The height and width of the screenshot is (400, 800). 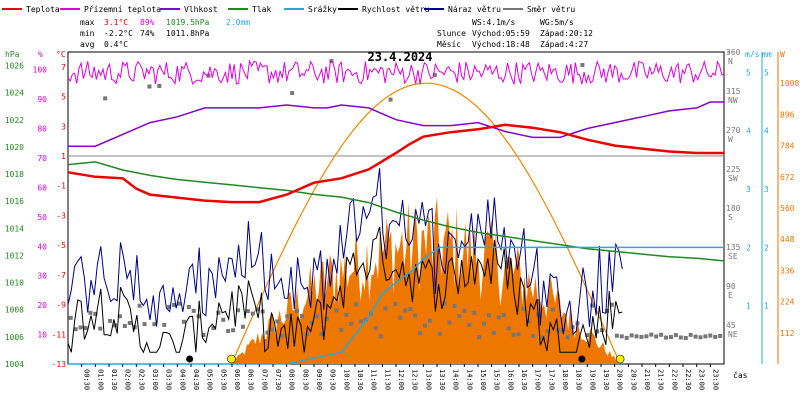 I want to click on x-tick-27: 14:00, so click(x=456, y=379).